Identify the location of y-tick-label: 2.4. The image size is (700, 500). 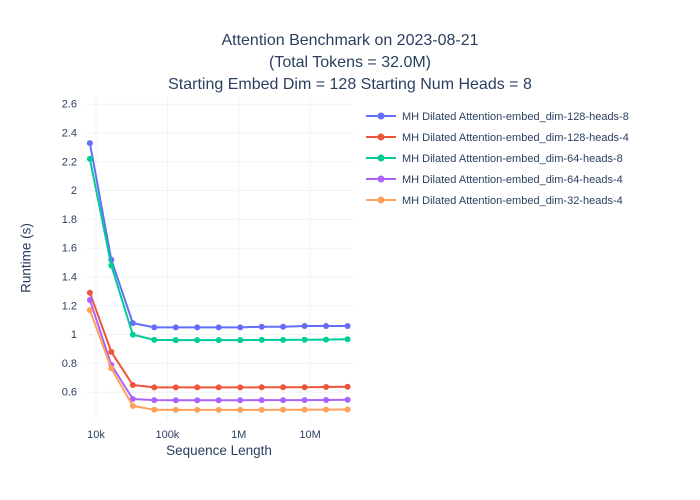
(69, 134).